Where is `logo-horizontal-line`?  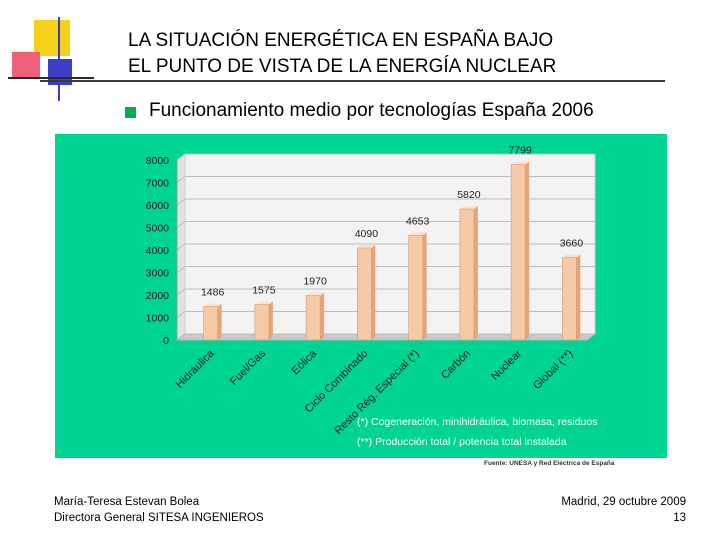 logo-horizontal-line is located at coordinates (51, 78).